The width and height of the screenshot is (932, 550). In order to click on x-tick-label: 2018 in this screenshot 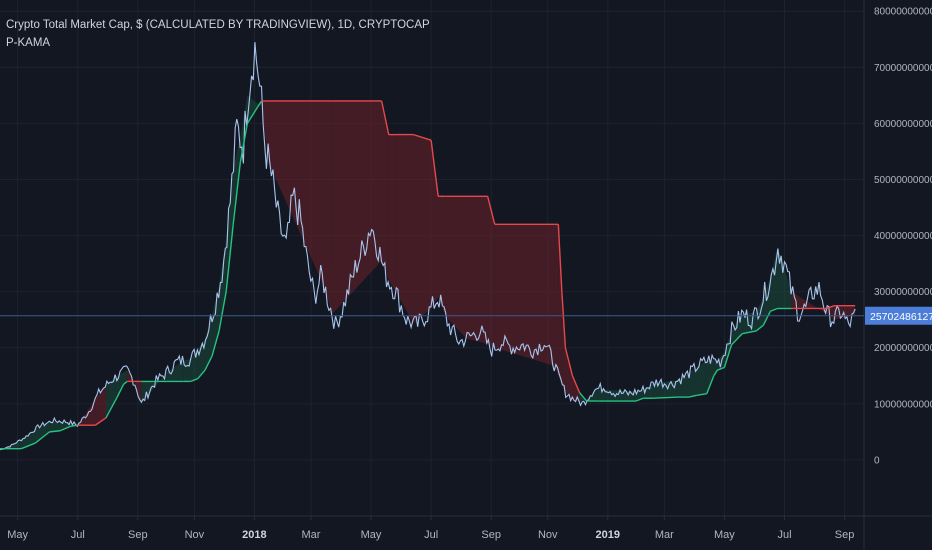, I will do `click(254, 535)`.